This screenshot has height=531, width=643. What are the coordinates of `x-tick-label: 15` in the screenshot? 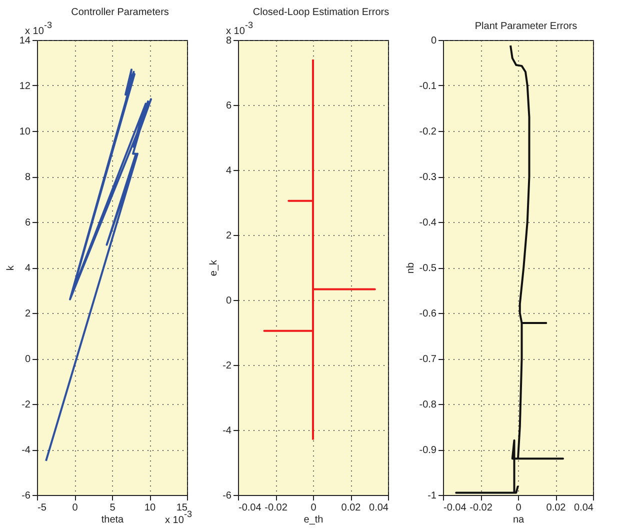 It's located at (182, 508).